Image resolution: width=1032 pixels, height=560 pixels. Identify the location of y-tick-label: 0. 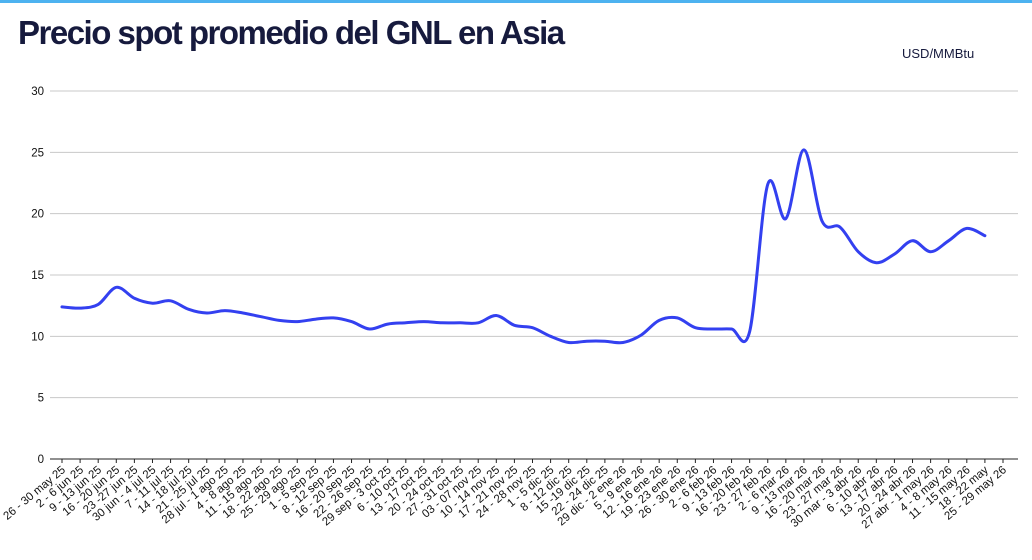
(41, 460).